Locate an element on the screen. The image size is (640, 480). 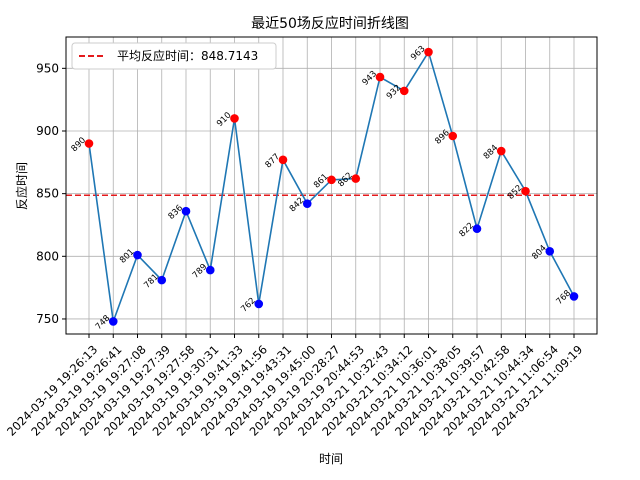
y-tick-label: 850 is located at coordinates (47, 194).